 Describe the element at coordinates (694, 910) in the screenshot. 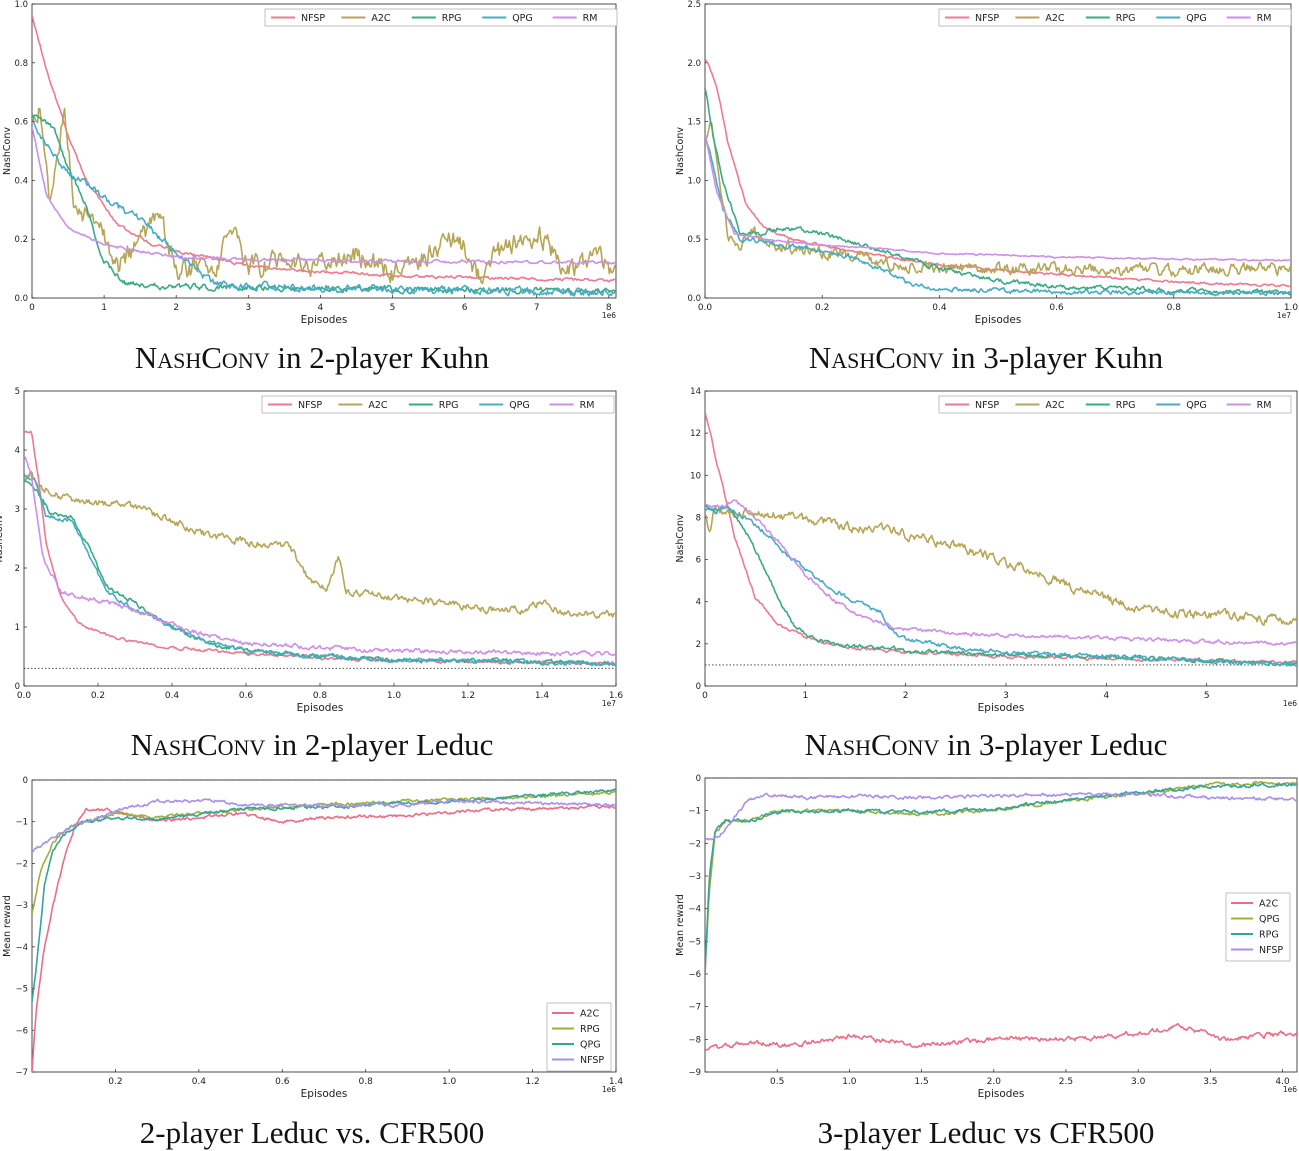

I see `y-tick-label: −4` at that location.